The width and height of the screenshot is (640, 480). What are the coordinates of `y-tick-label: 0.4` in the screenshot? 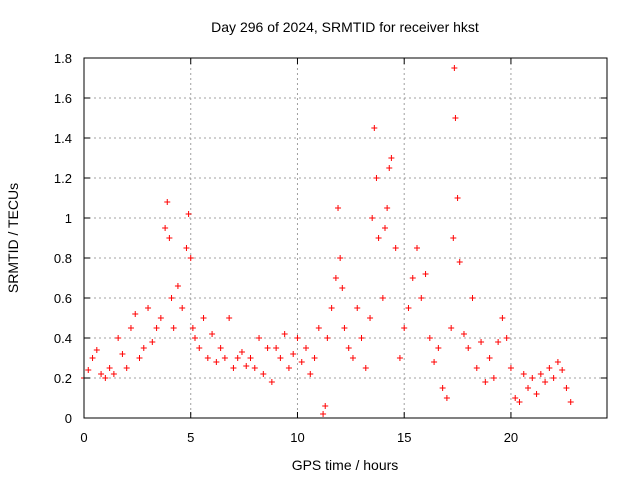 It's located at (63, 338).